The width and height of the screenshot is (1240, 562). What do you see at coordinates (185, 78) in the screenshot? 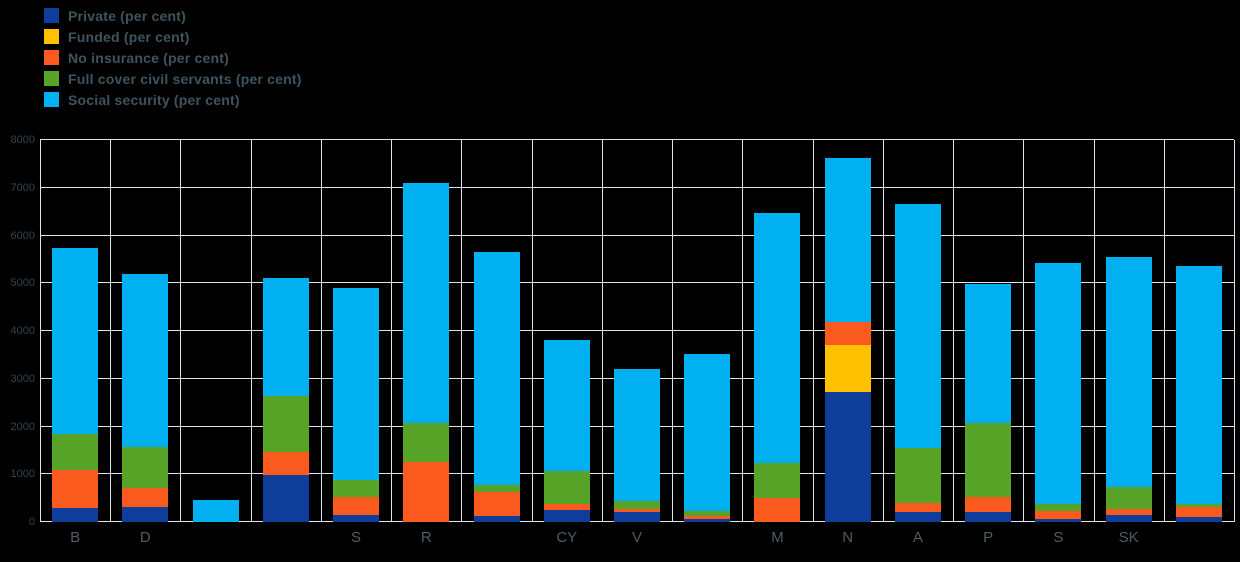
I see `legend-label: Full cover civil servants (per cent)` at bounding box center [185, 78].